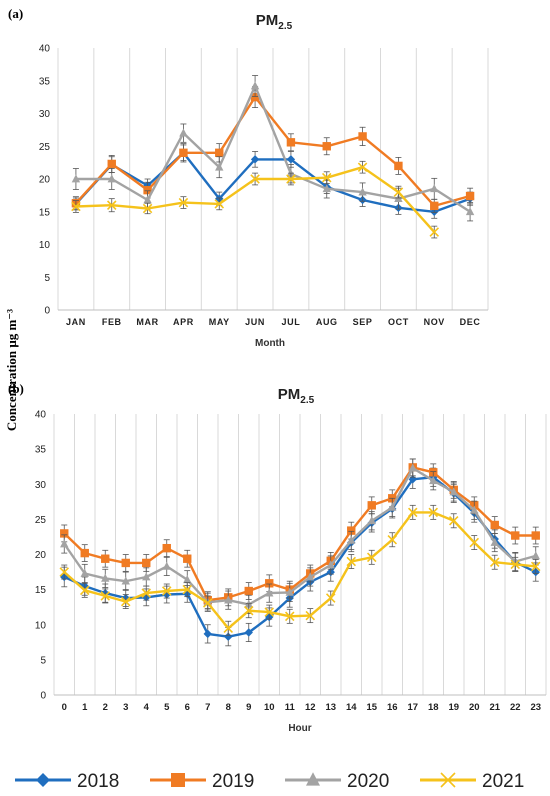 The width and height of the screenshot is (550, 796). Describe the element at coordinates (41, 520) in the screenshot. I see `hourly-y-tick: 25` at that location.